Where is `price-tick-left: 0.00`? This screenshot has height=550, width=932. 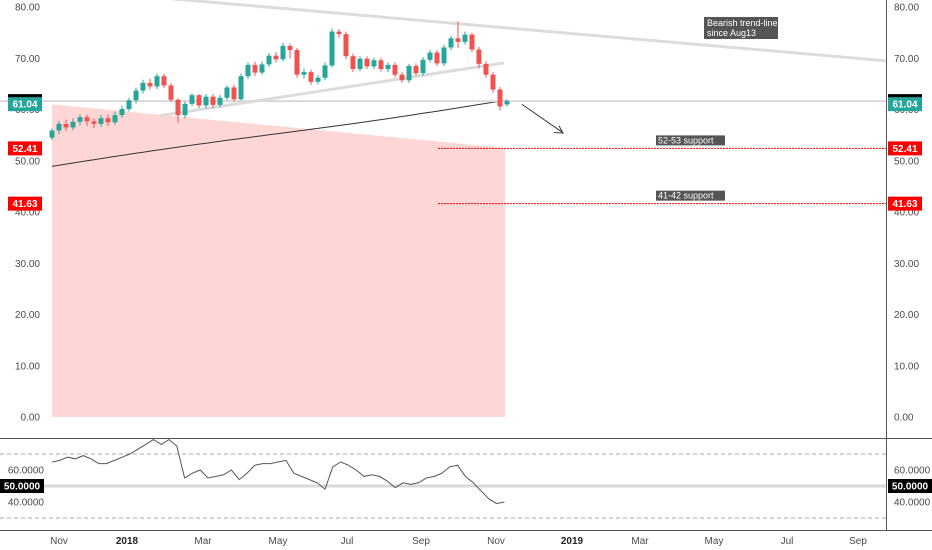
price-tick-left: 0.00 is located at coordinates (31, 418).